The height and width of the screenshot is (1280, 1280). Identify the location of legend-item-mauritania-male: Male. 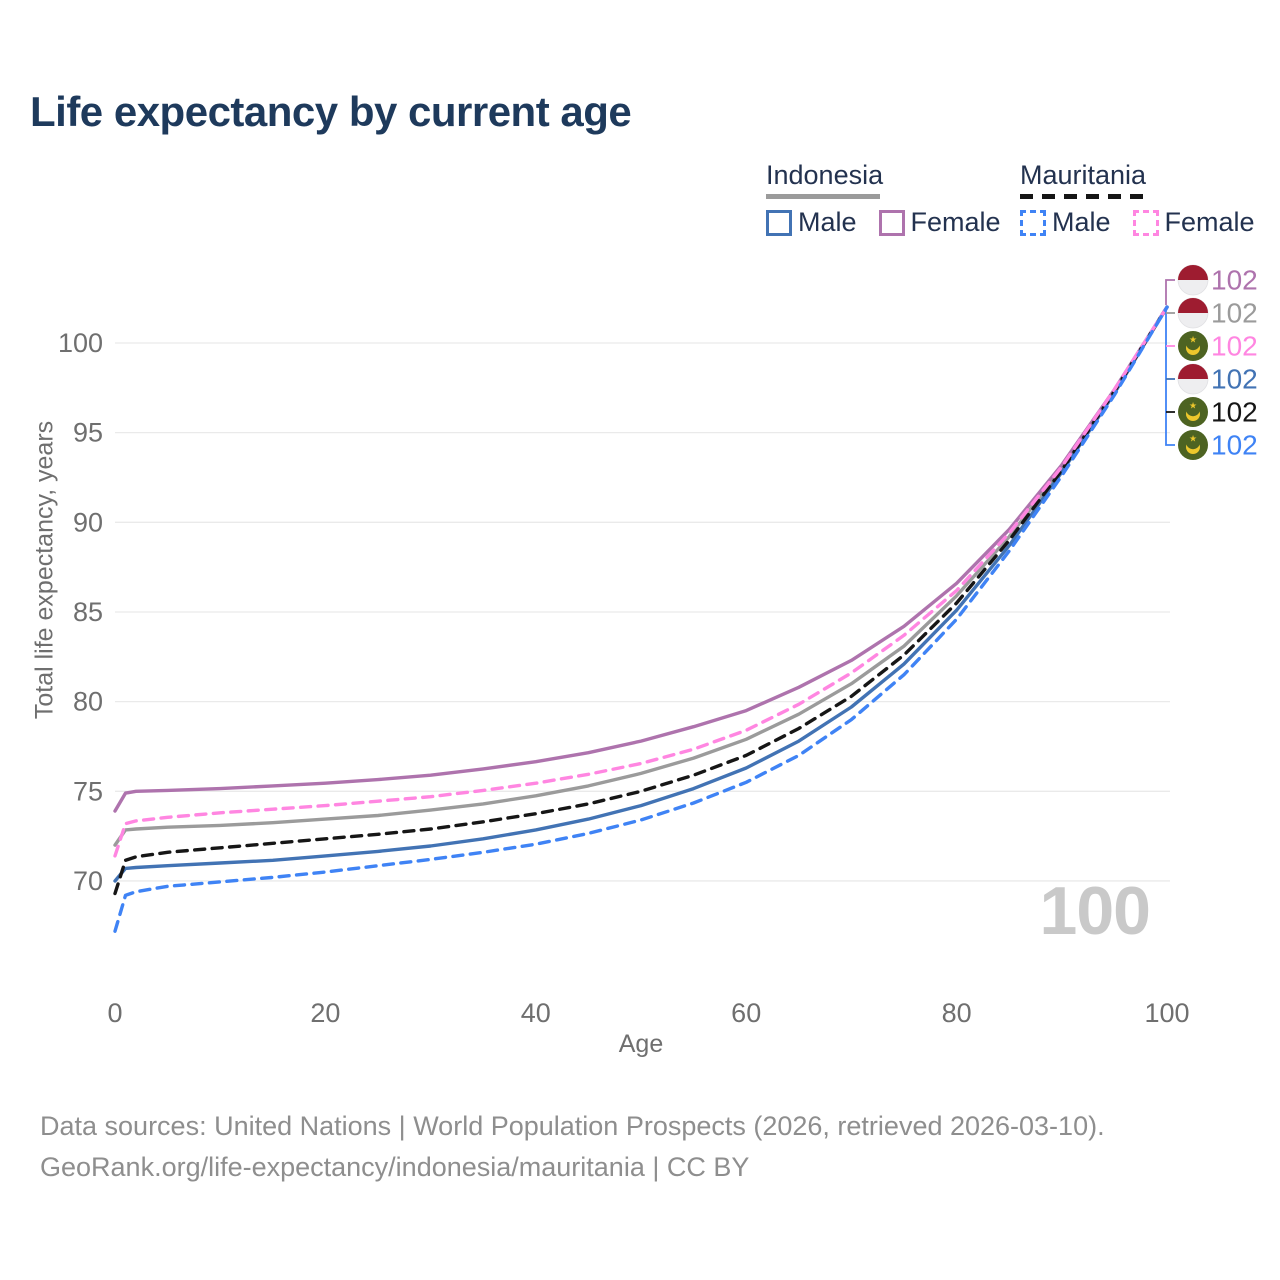
(1065, 222).